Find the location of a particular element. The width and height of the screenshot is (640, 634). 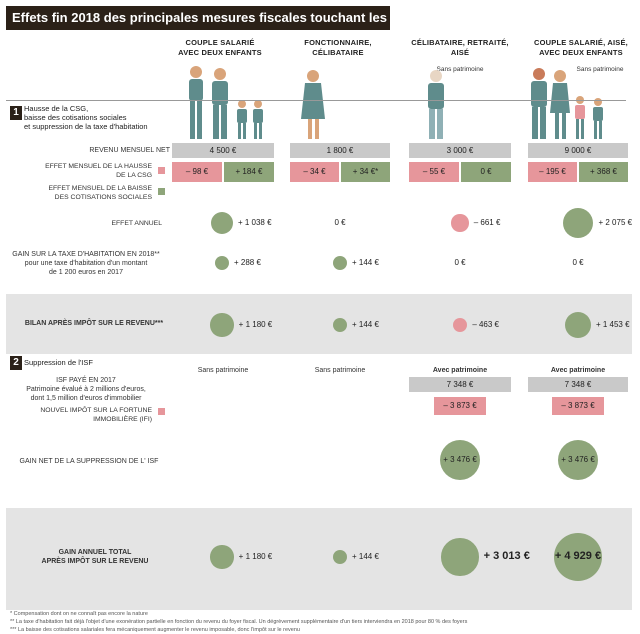

section-1-rule is located at coordinates (316, 100).